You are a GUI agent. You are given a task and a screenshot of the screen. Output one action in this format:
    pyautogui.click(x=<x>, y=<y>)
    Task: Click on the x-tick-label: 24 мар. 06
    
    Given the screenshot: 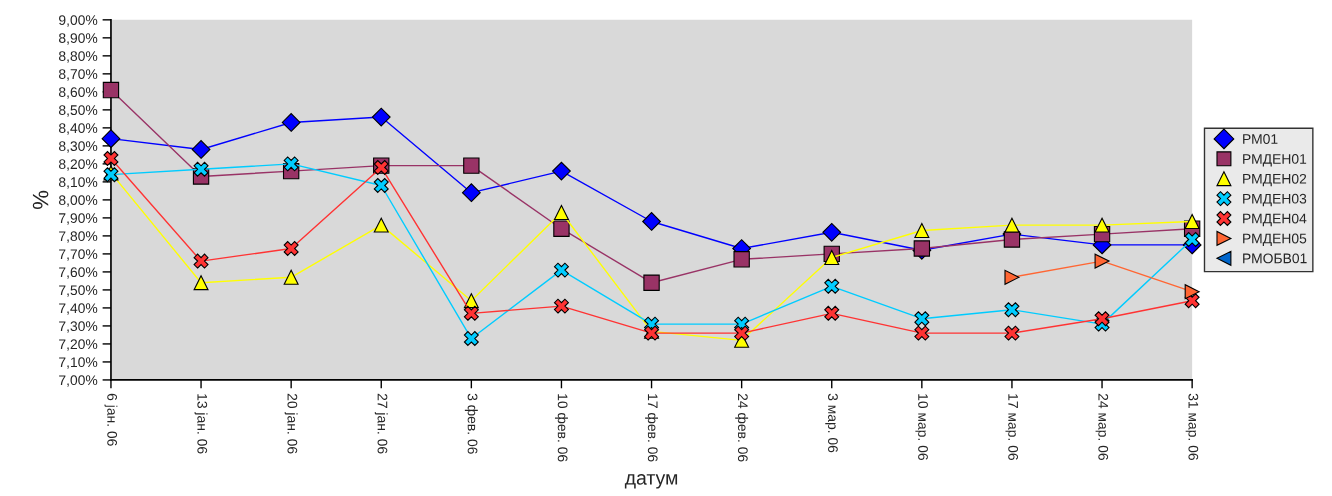 What is the action you would take?
    pyautogui.click(x=1102, y=426)
    